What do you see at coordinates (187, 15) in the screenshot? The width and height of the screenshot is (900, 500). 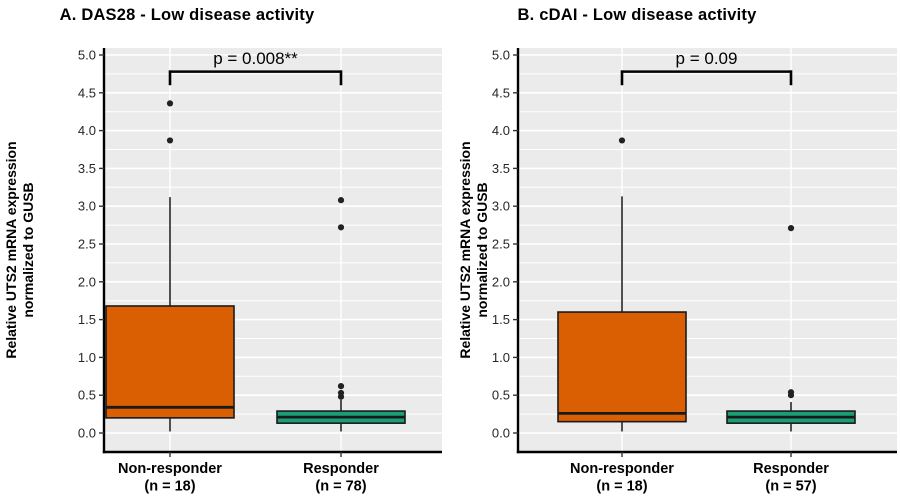 I see `panel-a-title: A. DAS28 - Low disease activity` at bounding box center [187, 15].